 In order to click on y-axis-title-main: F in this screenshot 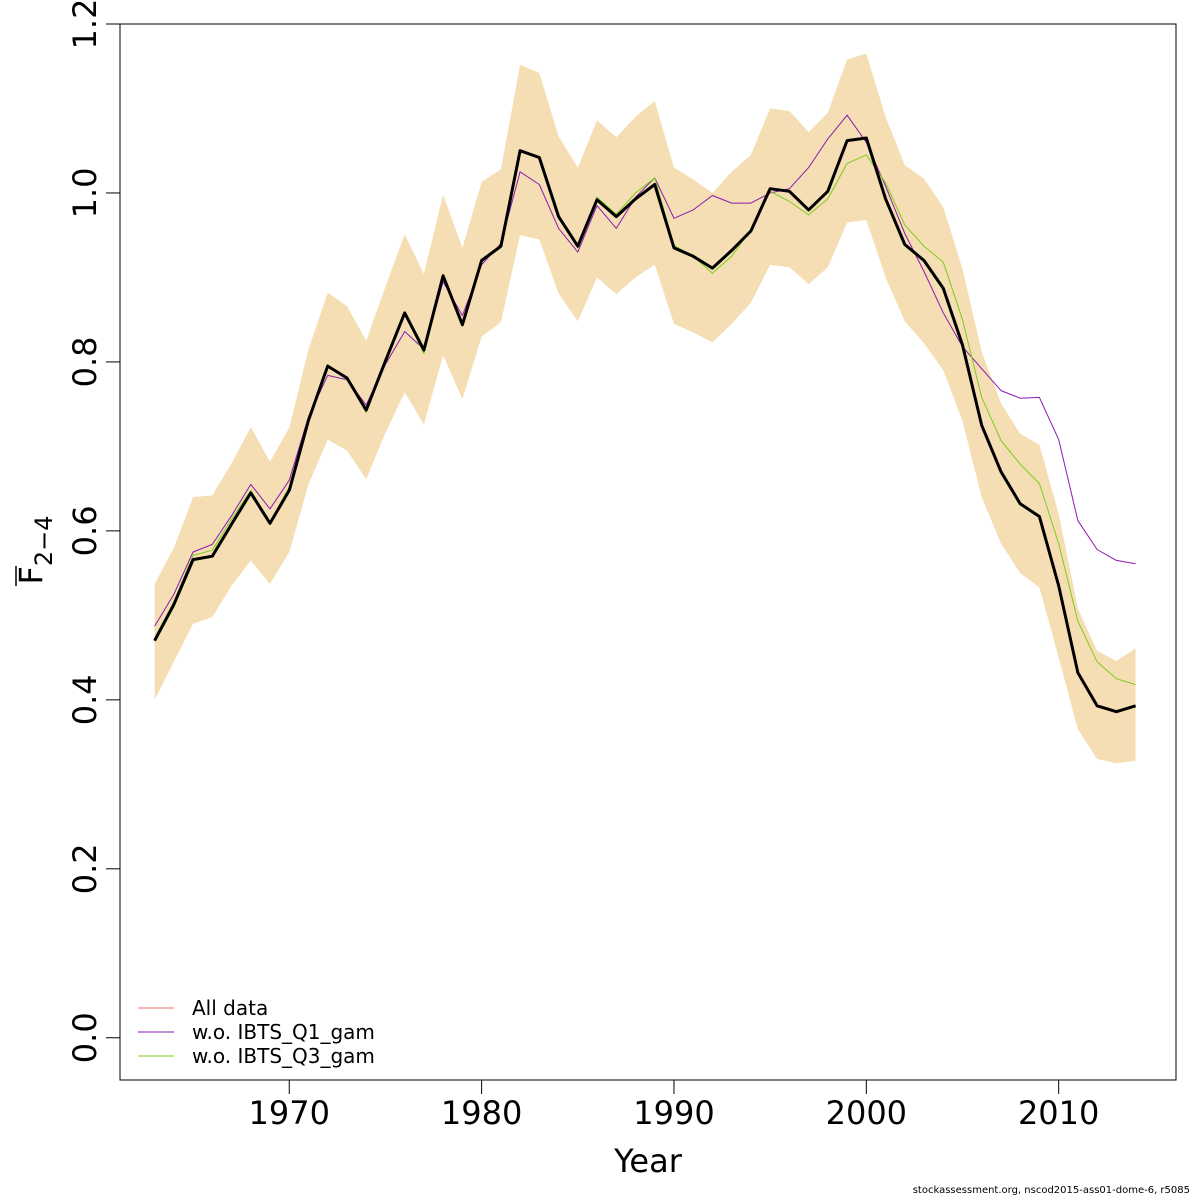, I will do `click(31, 575)`.